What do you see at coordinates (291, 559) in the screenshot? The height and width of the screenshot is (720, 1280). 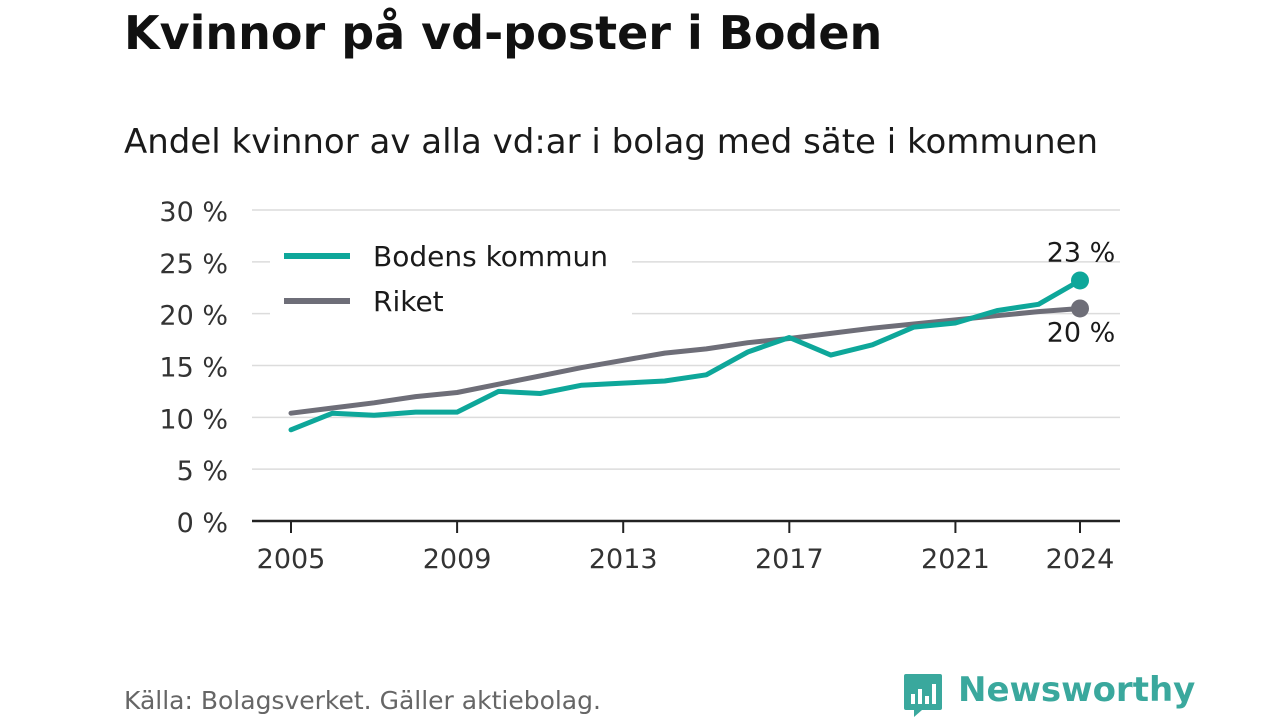 I see `x-tick-label: 2005` at bounding box center [291, 559].